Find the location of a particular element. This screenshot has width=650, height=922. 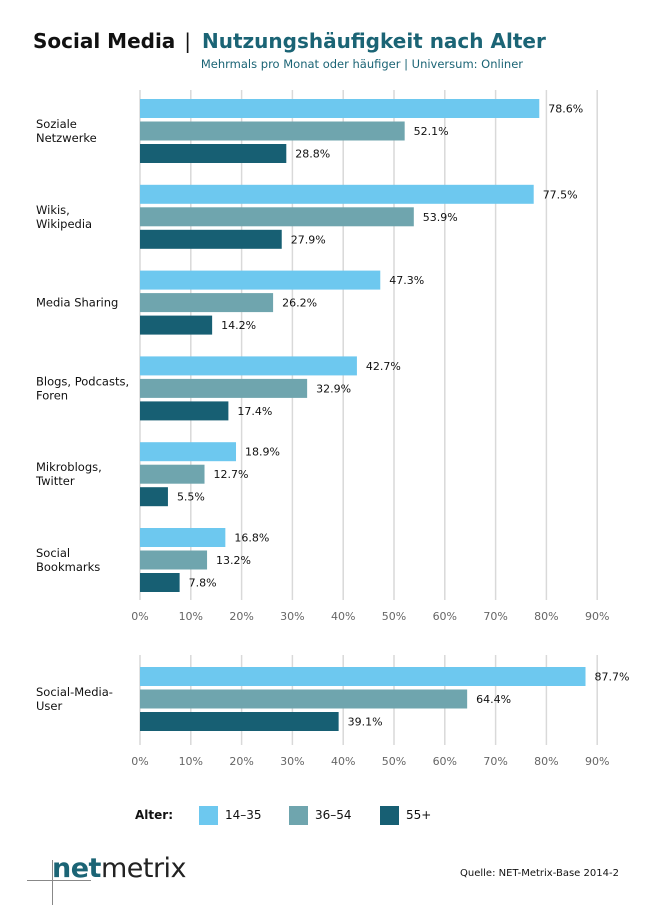

data-label: 14.2% is located at coordinates (238, 325).